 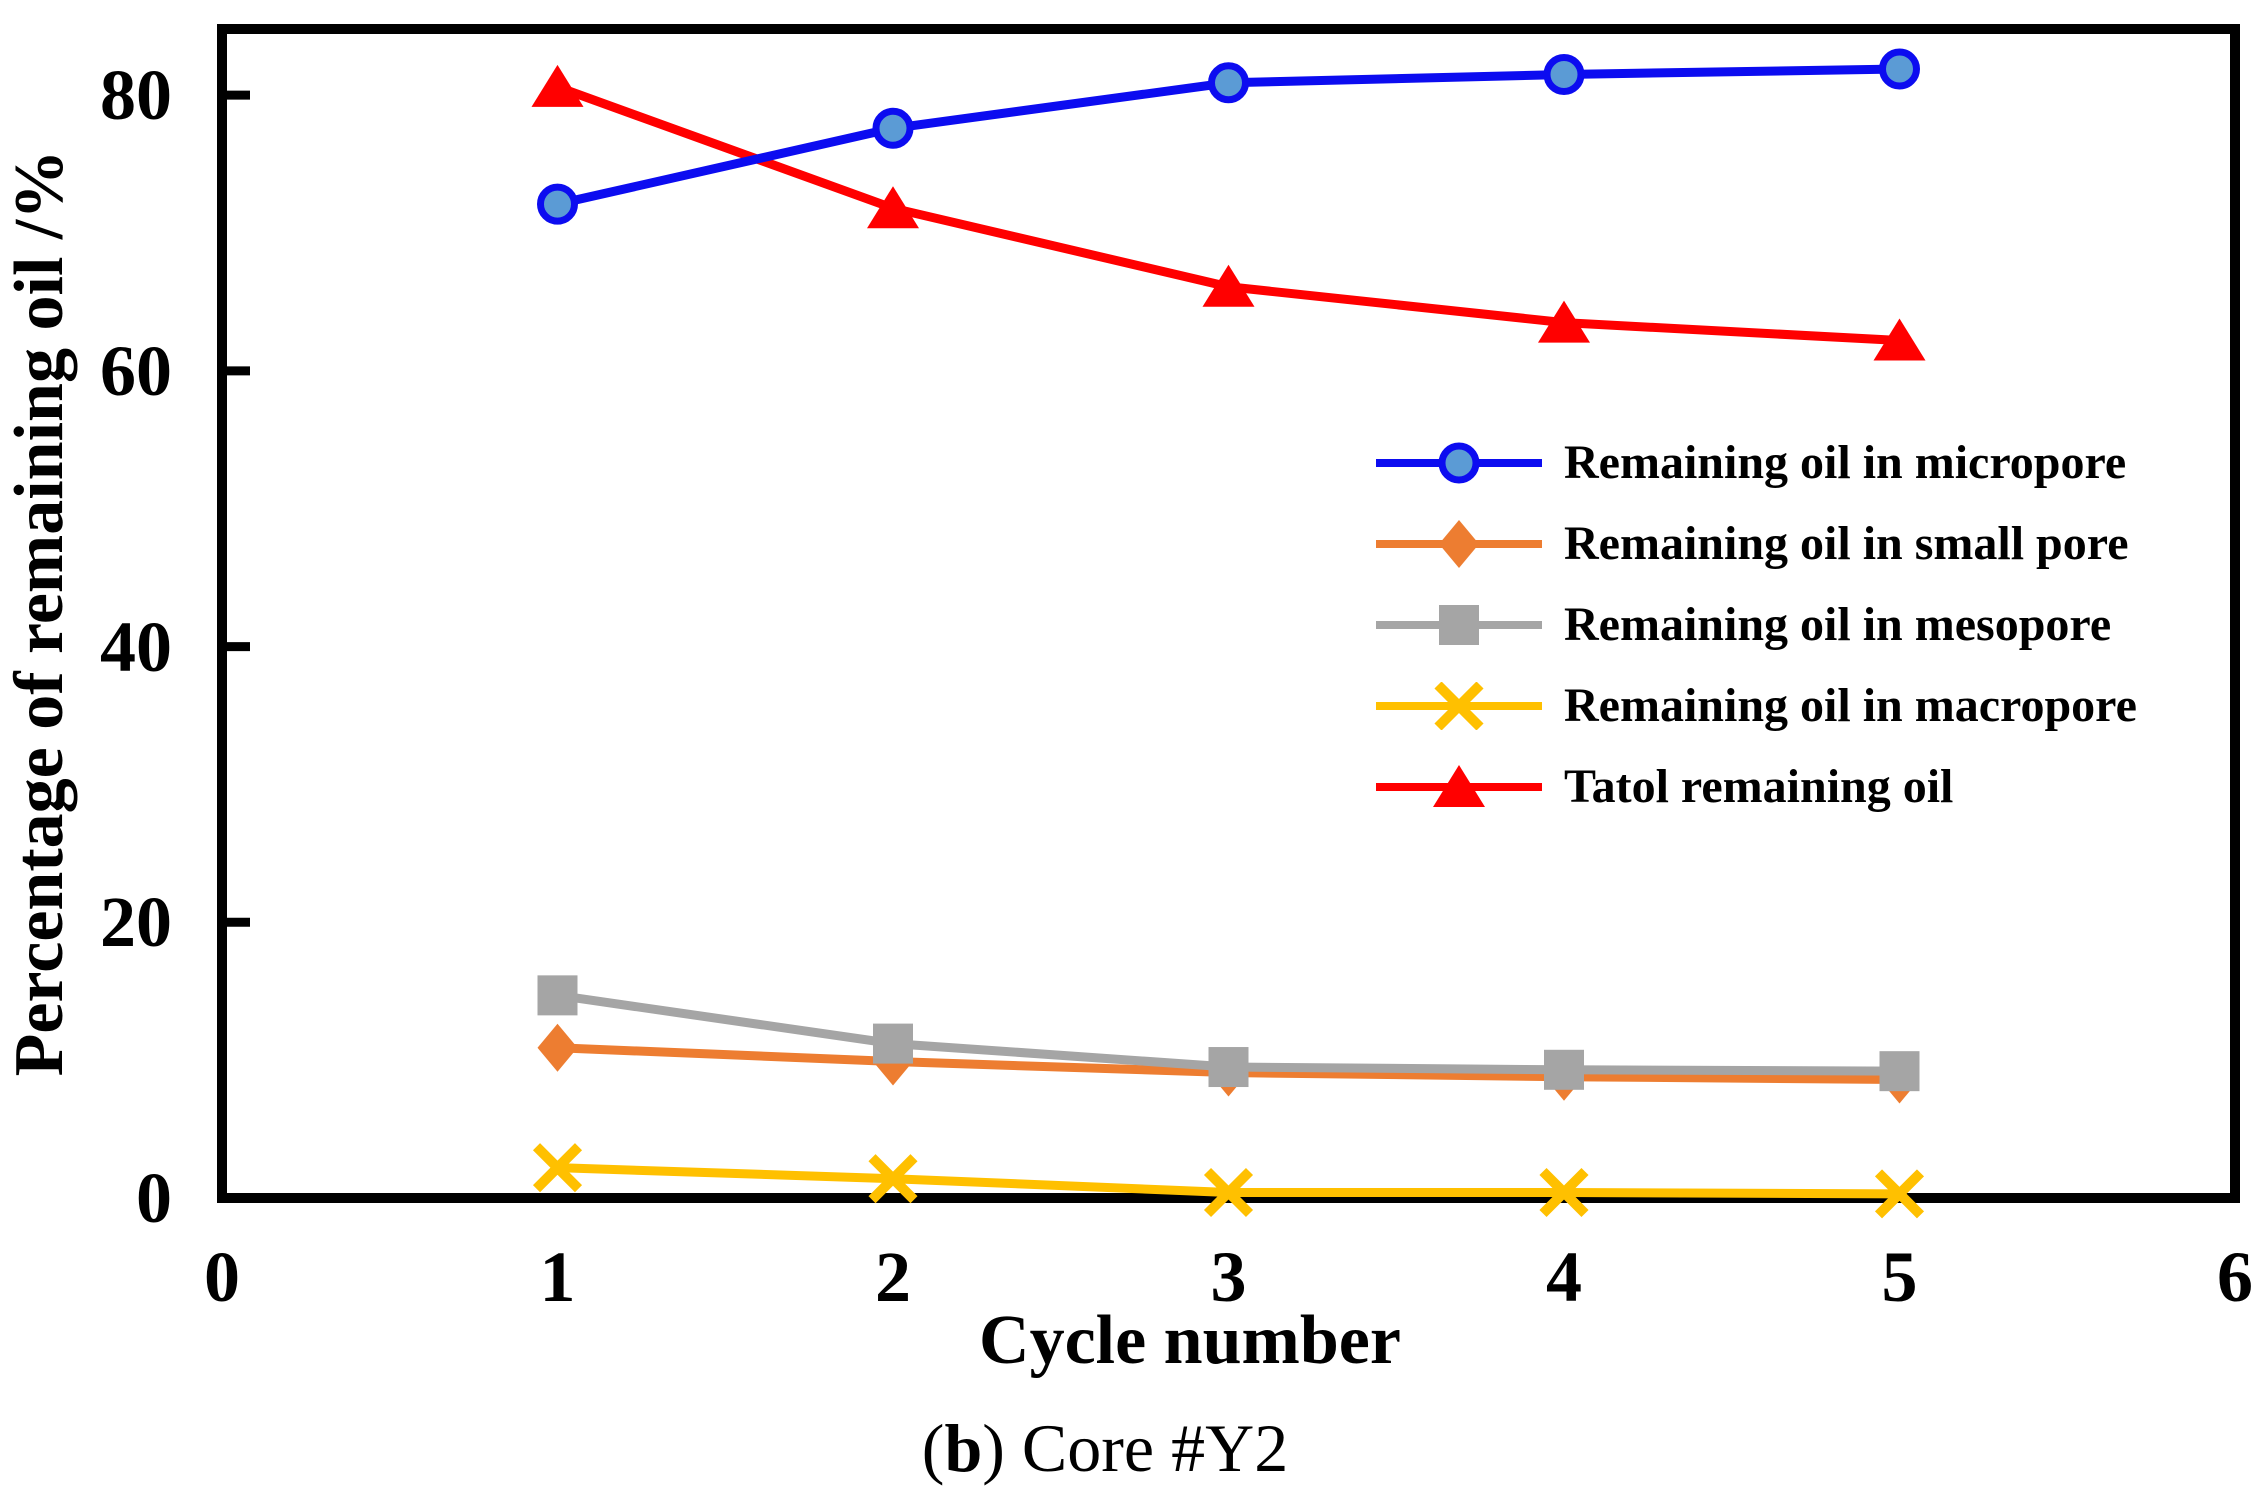 What do you see at coordinates (1845, 462) in the screenshot?
I see `legend-label: Remaining oil in micropore` at bounding box center [1845, 462].